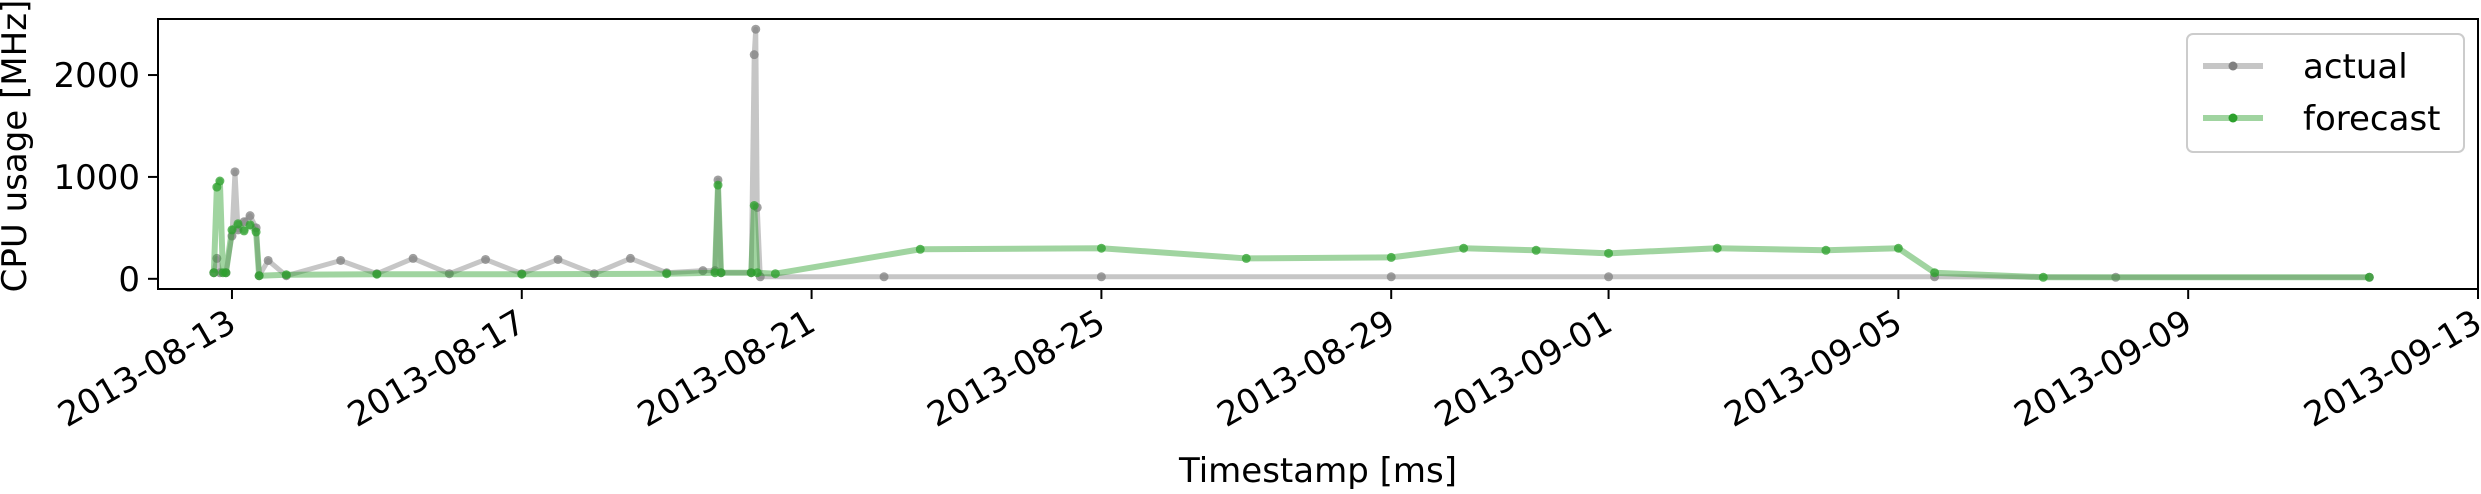 This screenshot has width=2481, height=494. I want to click on x-tick-label: 2013-09-05, so click(1813, 368).